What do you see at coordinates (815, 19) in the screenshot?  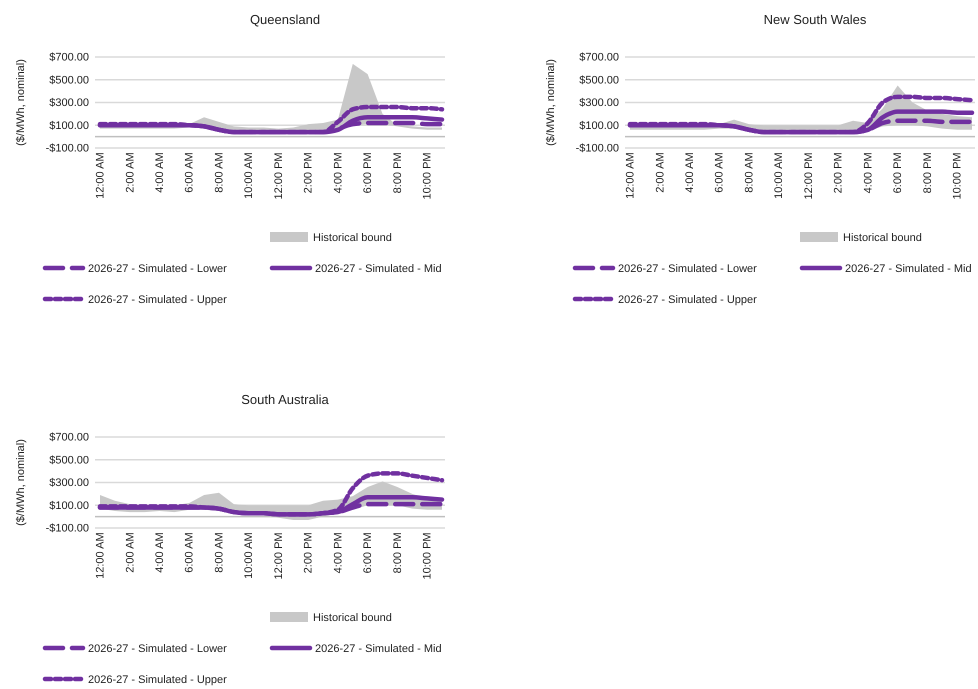 I see `chart-title: New South Wales` at bounding box center [815, 19].